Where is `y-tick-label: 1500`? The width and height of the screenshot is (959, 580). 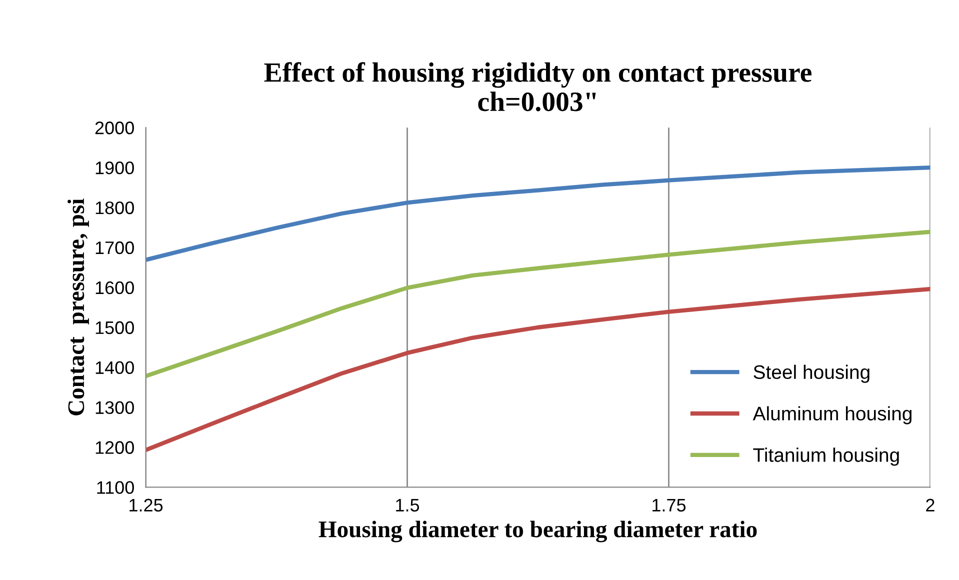 y-tick-label: 1500 is located at coordinates (115, 327).